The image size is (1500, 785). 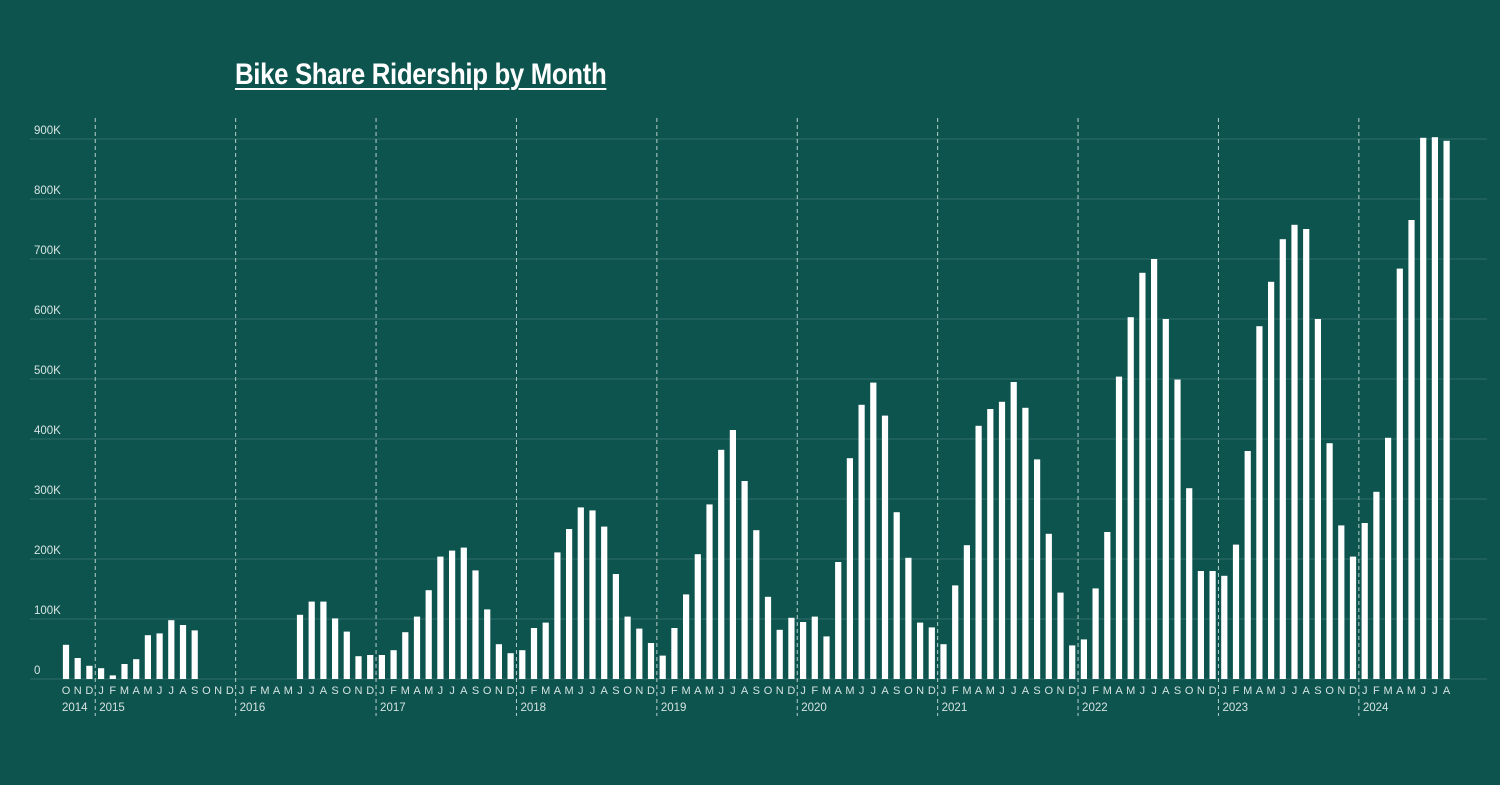 I want to click on year-label: 2024, so click(x=1376, y=708).